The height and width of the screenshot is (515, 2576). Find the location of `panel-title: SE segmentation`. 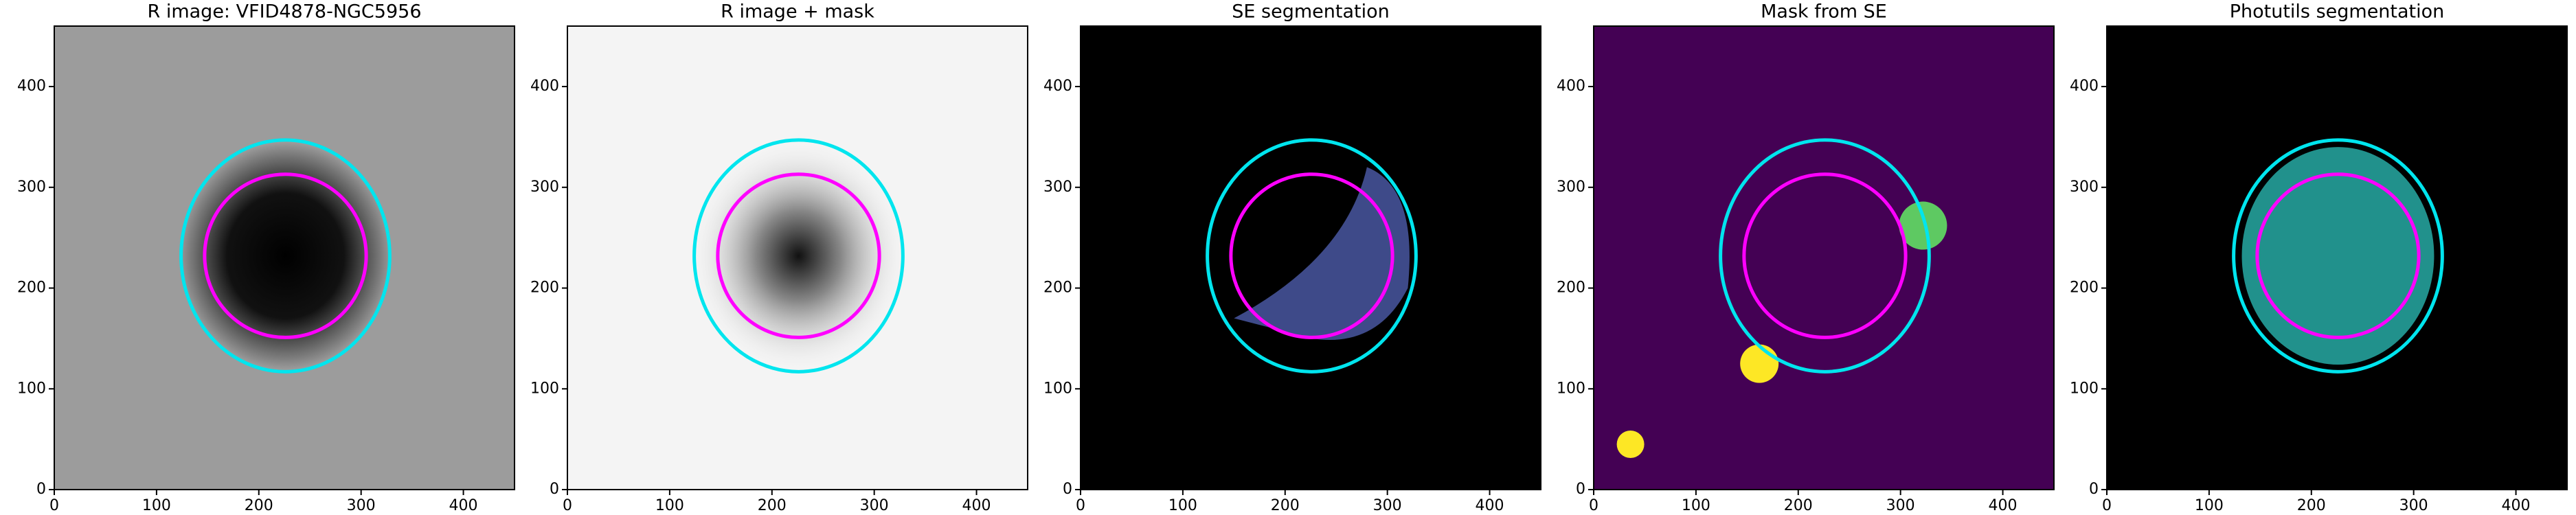

panel-title: SE segmentation is located at coordinates (1310, 12).